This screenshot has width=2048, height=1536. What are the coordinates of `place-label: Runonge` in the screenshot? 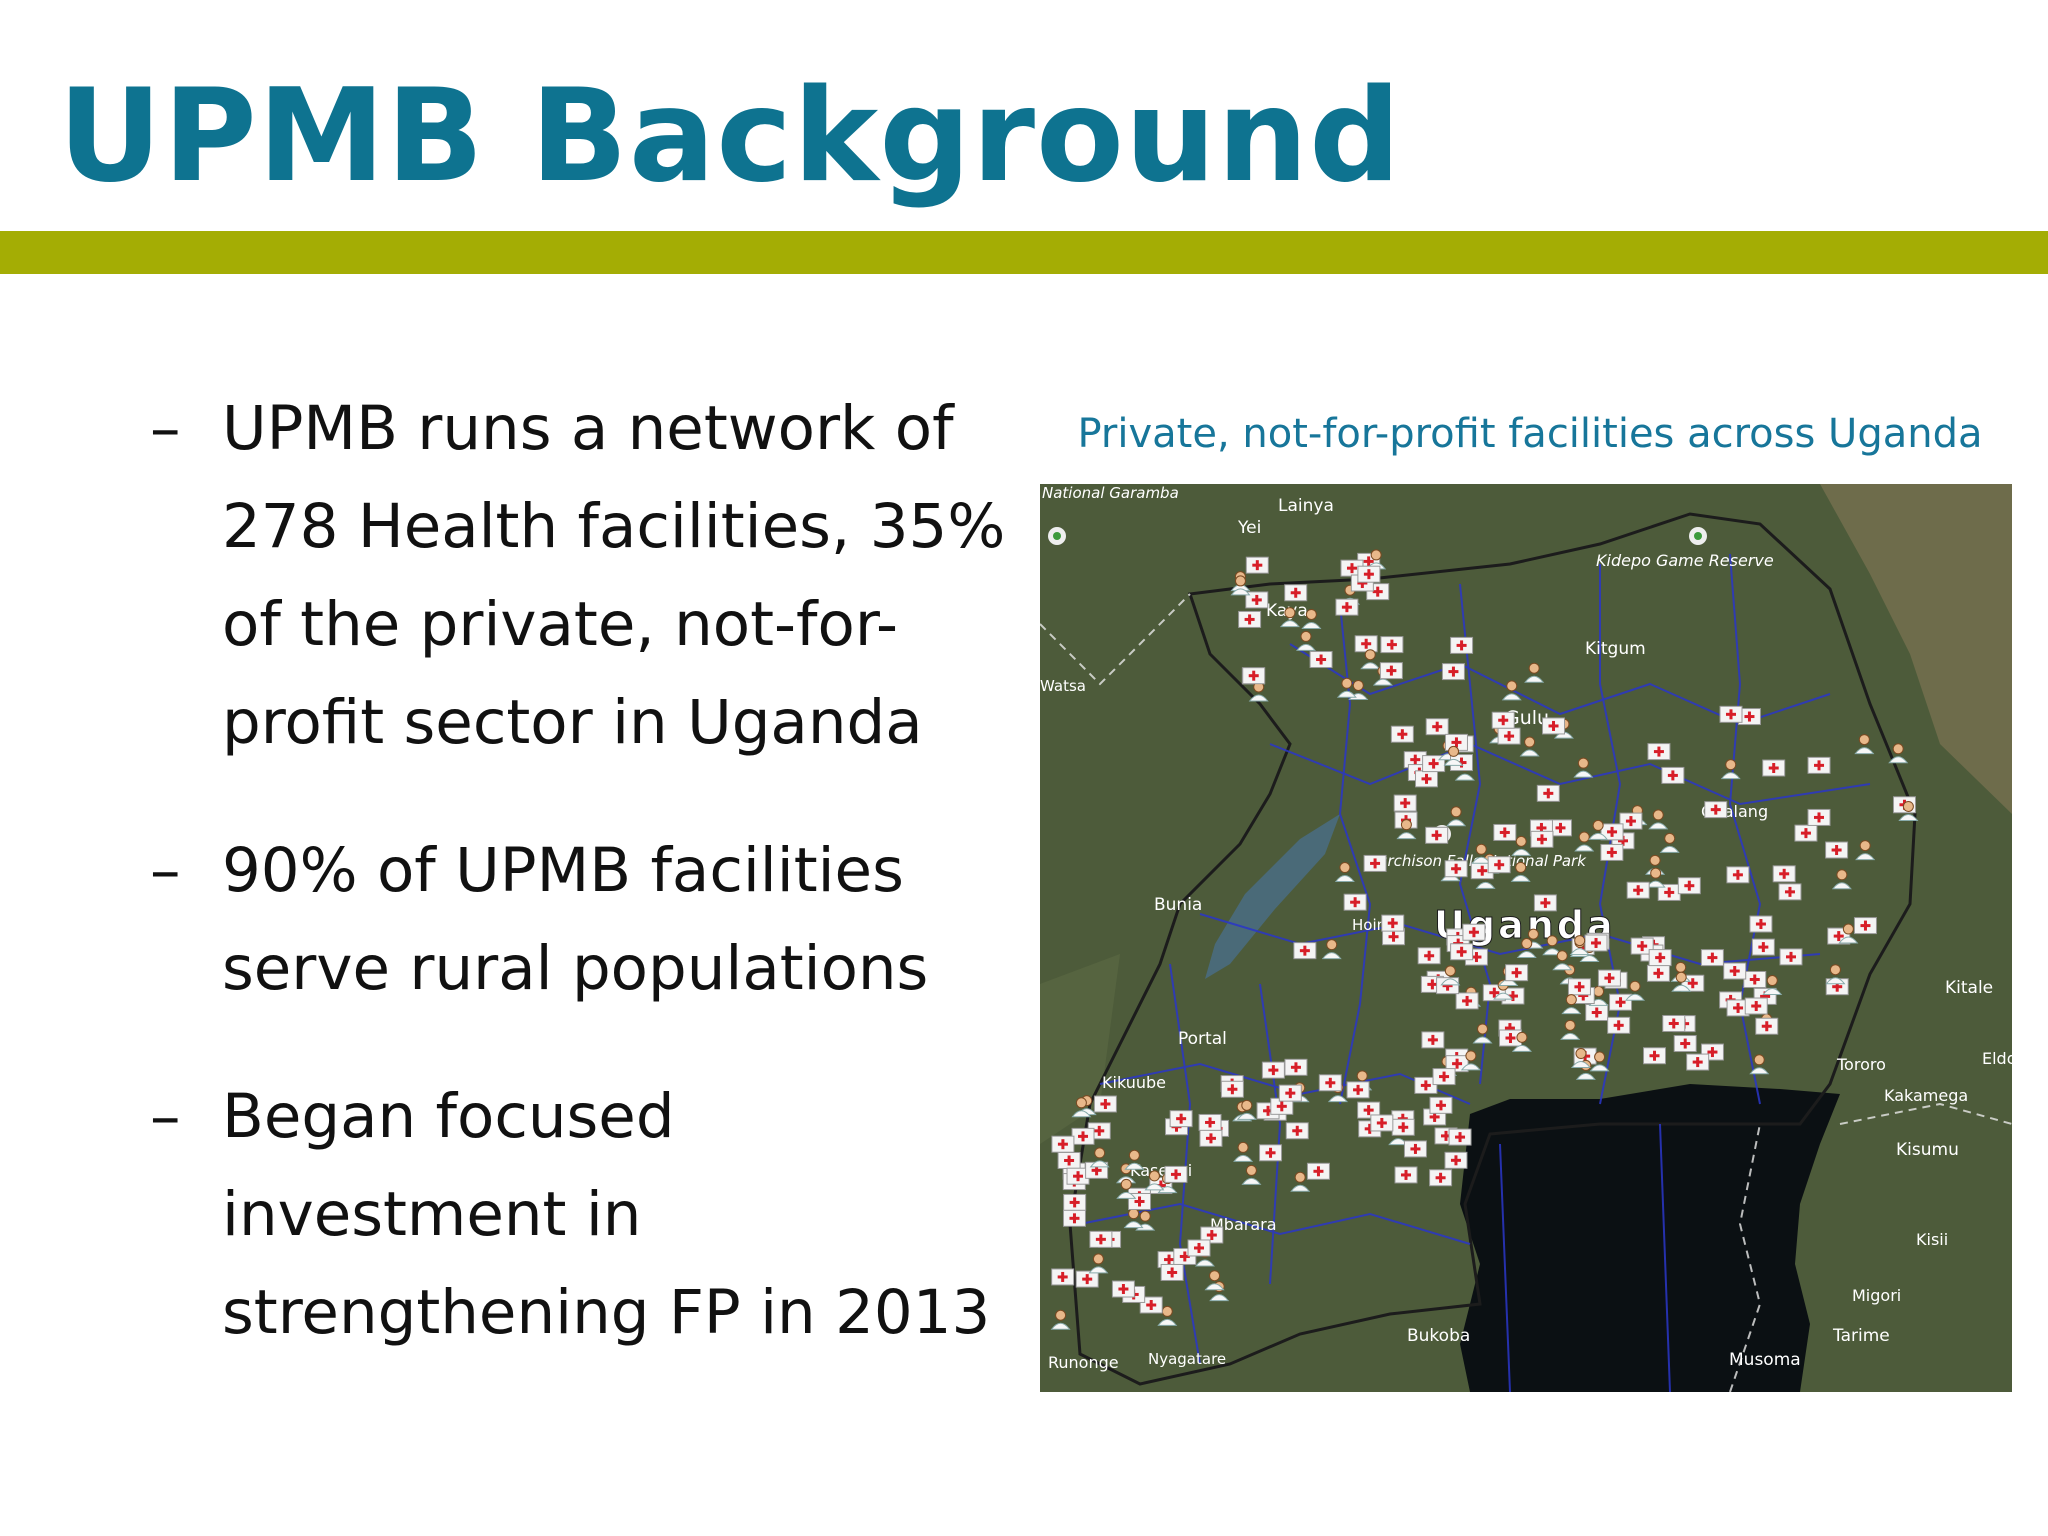 It's located at (1083, 1362).